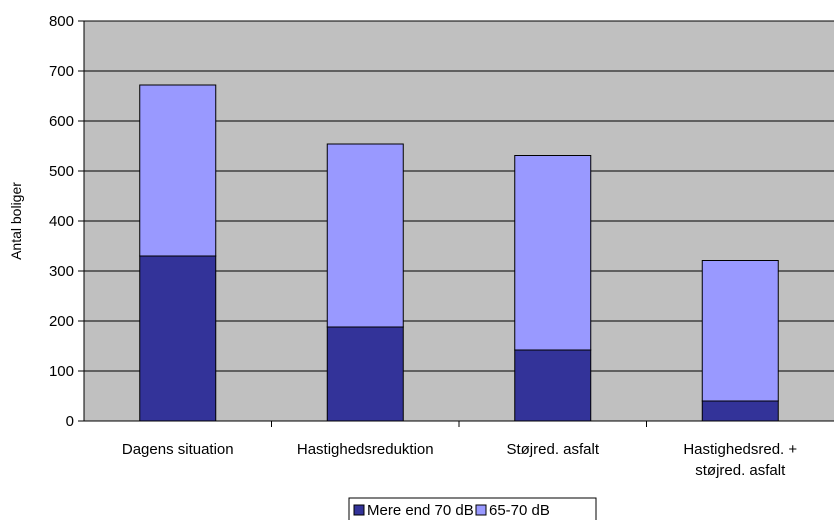 This screenshot has height=520, width=834. What do you see at coordinates (61, 21) in the screenshot?
I see `y-tick-label: 800` at bounding box center [61, 21].